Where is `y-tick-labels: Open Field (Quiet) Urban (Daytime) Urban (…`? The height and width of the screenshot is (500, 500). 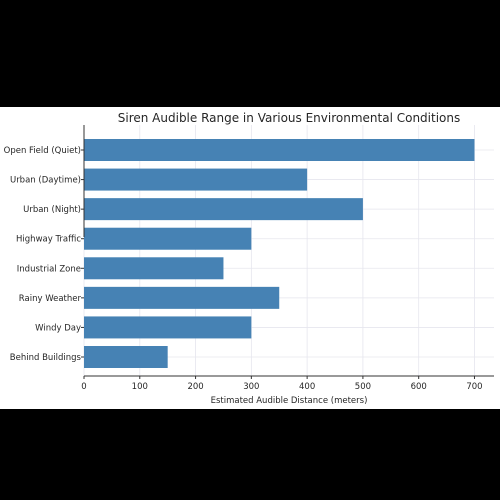 y-tick-labels: Open Field (Quiet) Urban (Daytime) Urban (… is located at coordinates (43, 254).